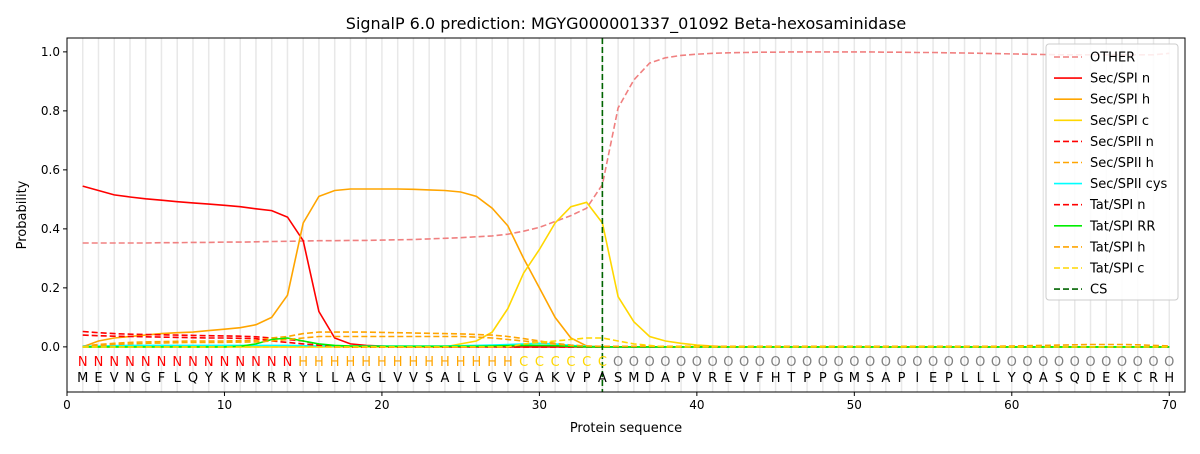 The height and width of the screenshot is (454, 1200). I want to click on y-tick-label: 0.4, so click(50, 229).